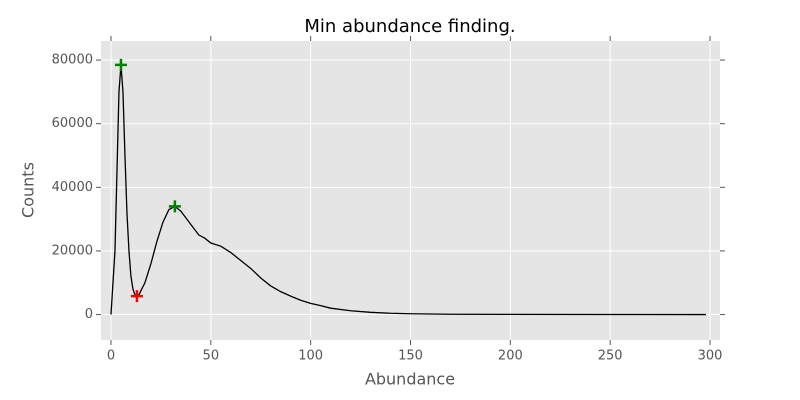 The image size is (800, 400). I want to click on y-tick-label: 60000, so click(72, 123).